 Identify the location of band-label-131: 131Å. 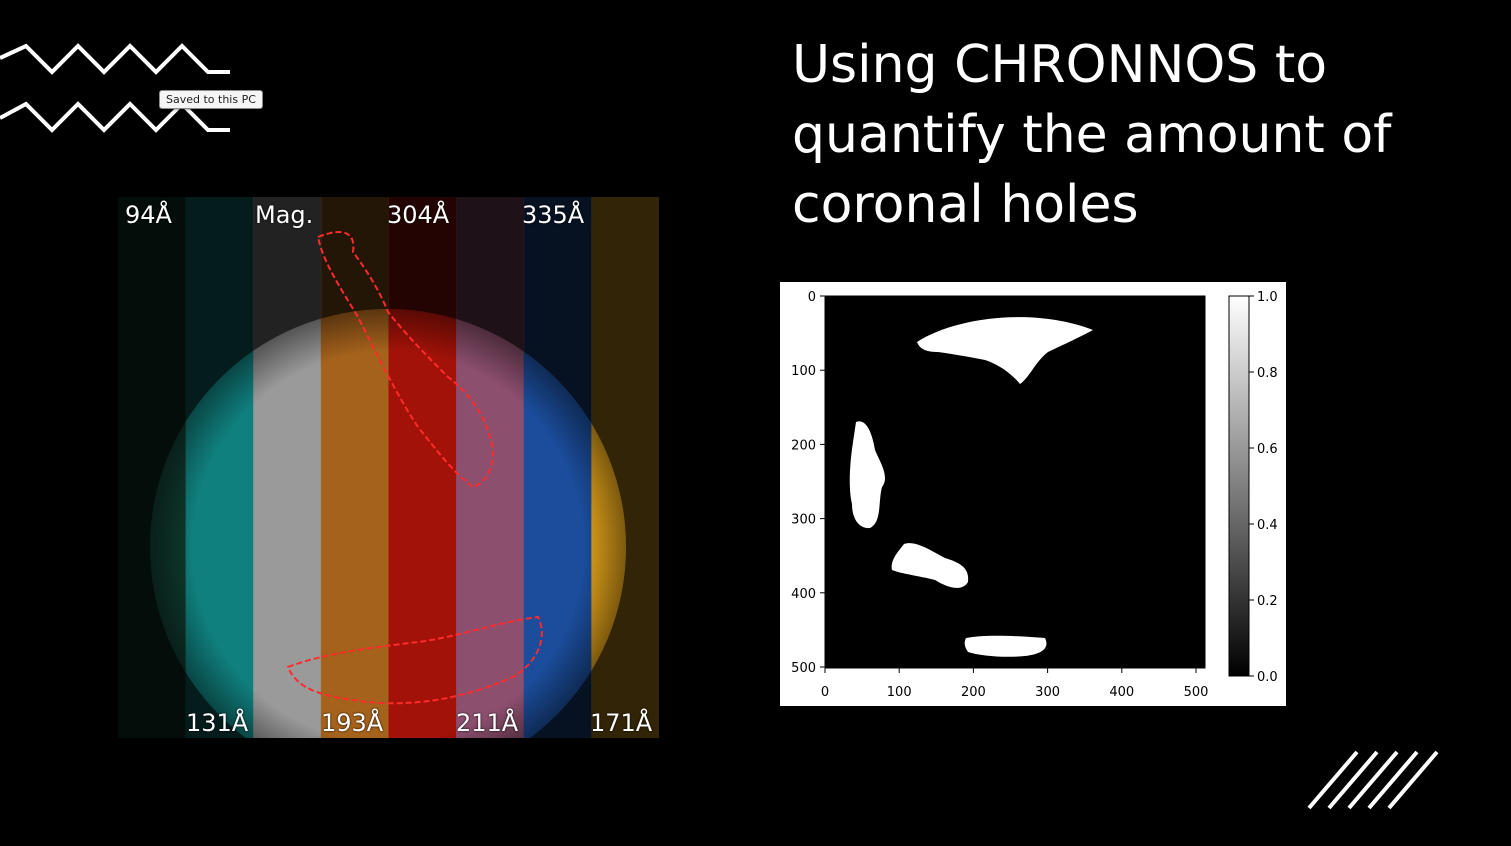
(217, 723).